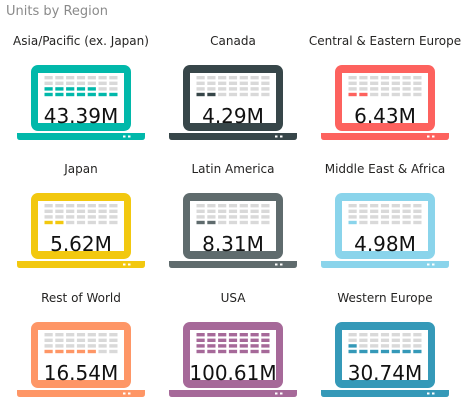 The height and width of the screenshot is (405, 465). I want to click on region-label: Latin America, so click(233, 169).